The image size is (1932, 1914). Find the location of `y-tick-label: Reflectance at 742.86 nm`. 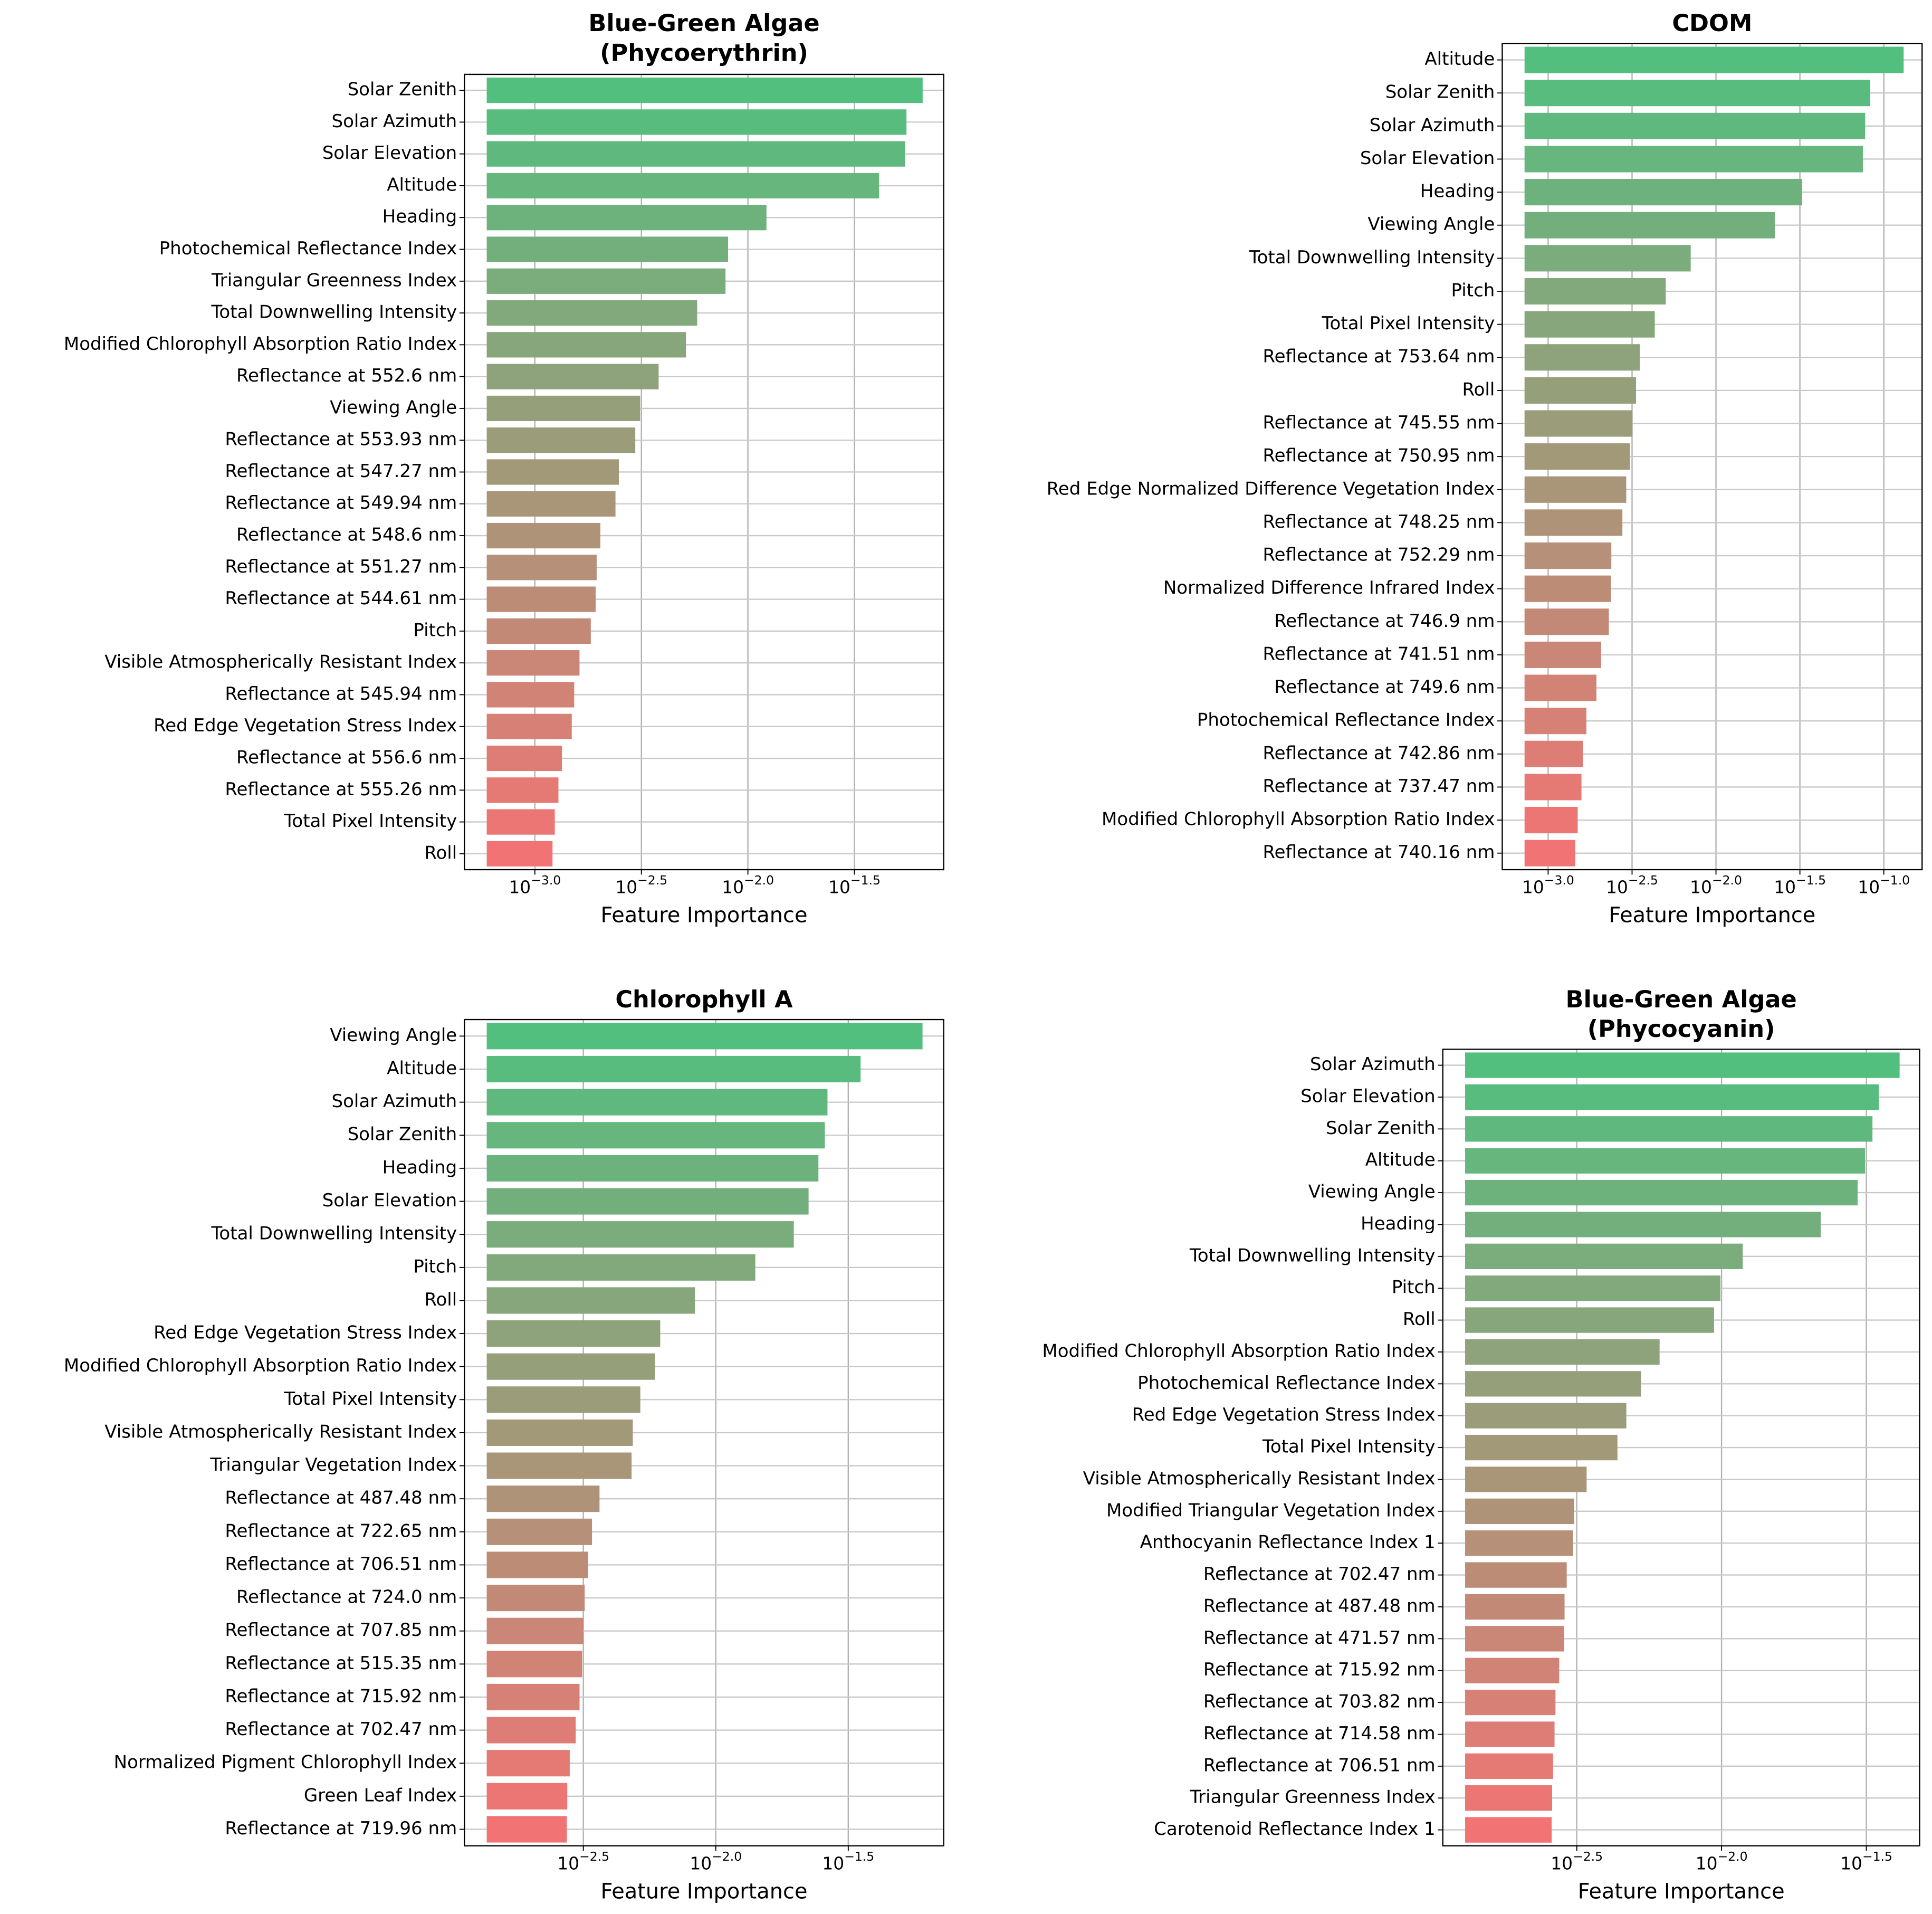

y-tick-label: Reflectance at 742.86 nm is located at coordinates (1379, 753).